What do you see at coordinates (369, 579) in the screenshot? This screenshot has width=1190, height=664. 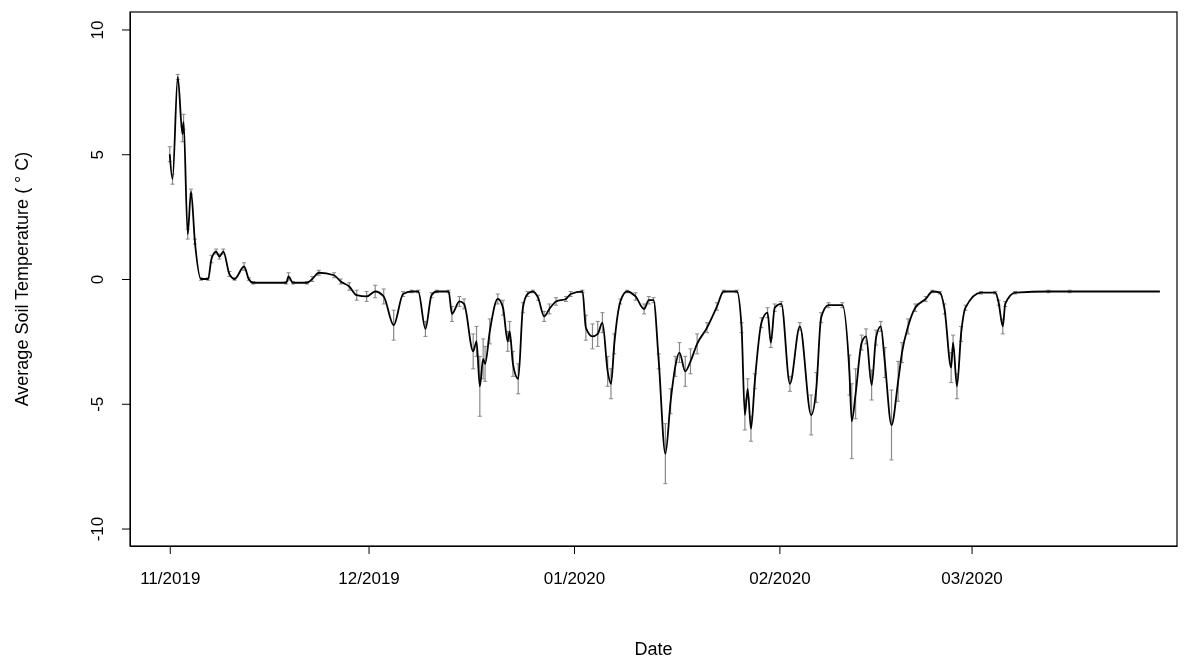 I see `x-tick-label: 12/2019` at bounding box center [369, 579].